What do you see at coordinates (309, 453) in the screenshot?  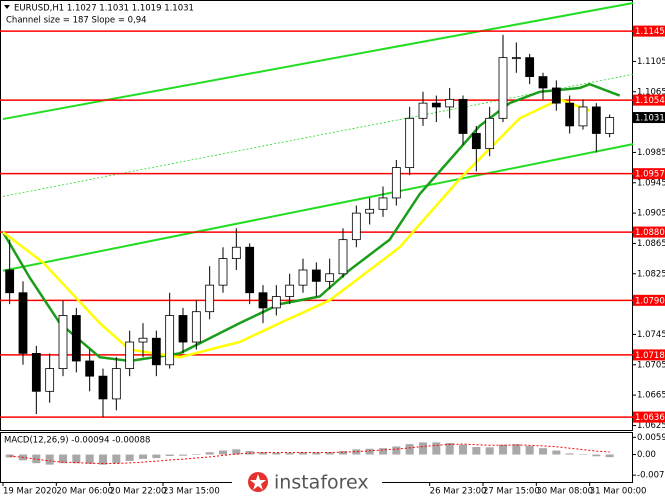 I see `macd-signal` at bounding box center [309, 453].